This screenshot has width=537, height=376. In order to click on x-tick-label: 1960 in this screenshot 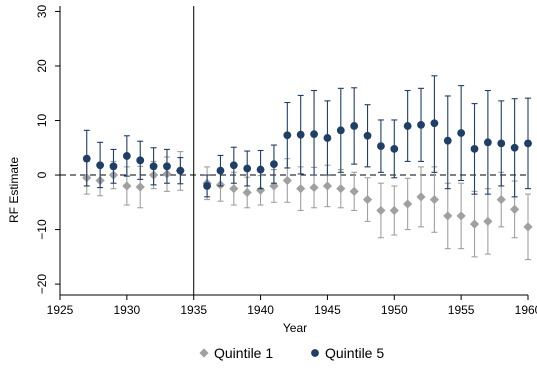, I will do `click(526, 310)`.